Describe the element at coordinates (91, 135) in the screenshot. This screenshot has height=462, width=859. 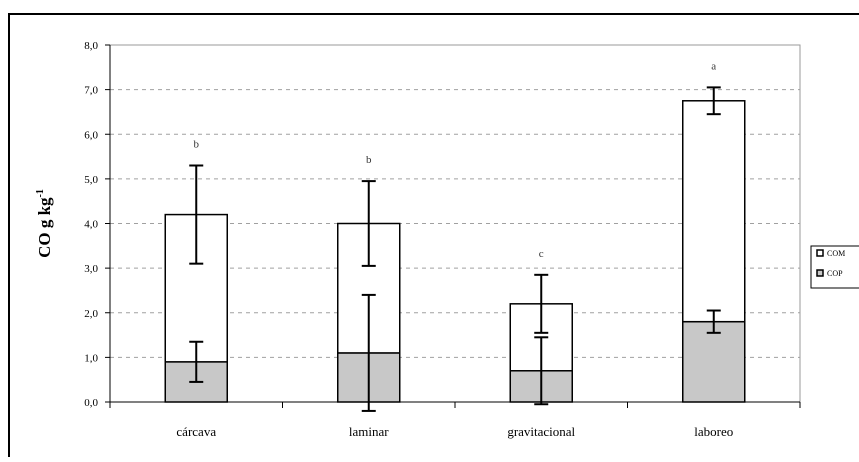
I see `y-tick-label: 6,0` at that location.